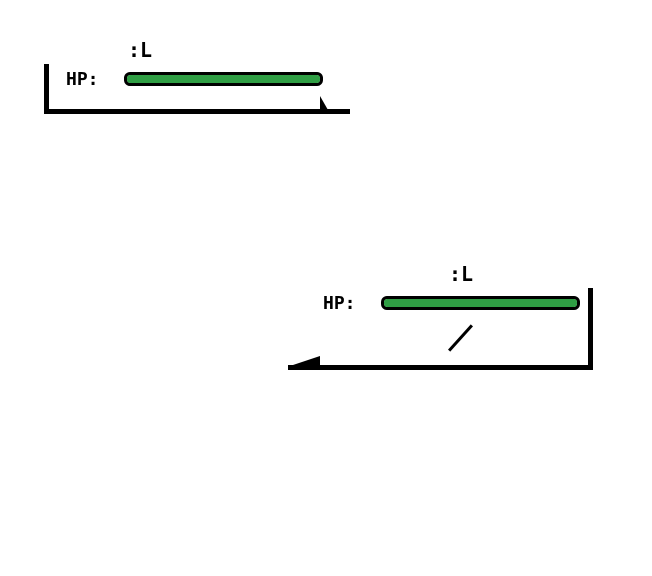 The image size is (652, 576). What do you see at coordinates (460, 338) in the screenshot?
I see `player-hp-separator-slash` at bounding box center [460, 338].